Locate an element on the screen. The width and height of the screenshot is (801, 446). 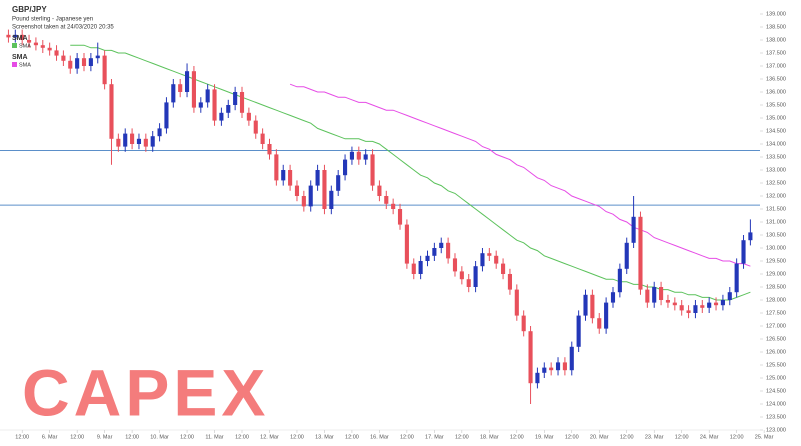
watermark: CAPEX is located at coordinates (145, 392).